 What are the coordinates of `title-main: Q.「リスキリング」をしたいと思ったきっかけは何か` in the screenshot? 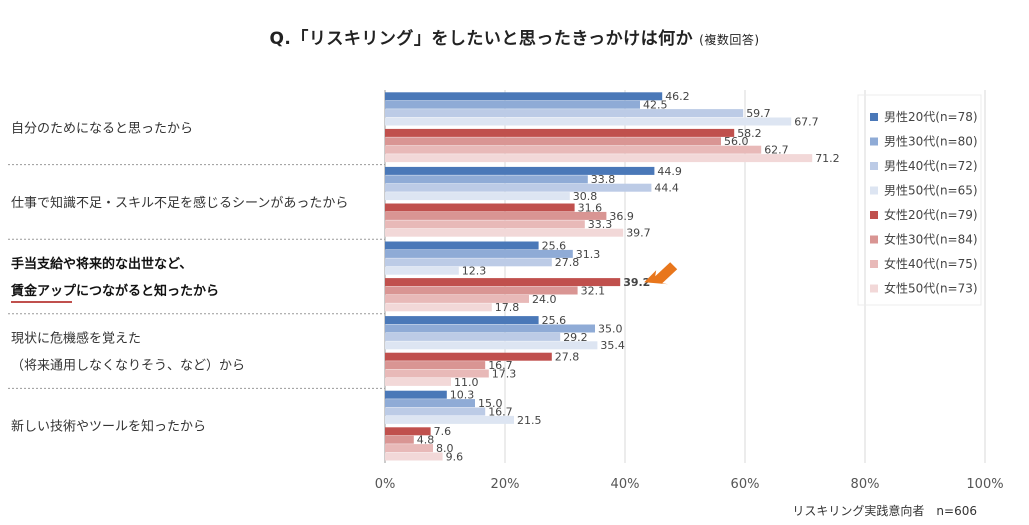 It's located at (481, 39).